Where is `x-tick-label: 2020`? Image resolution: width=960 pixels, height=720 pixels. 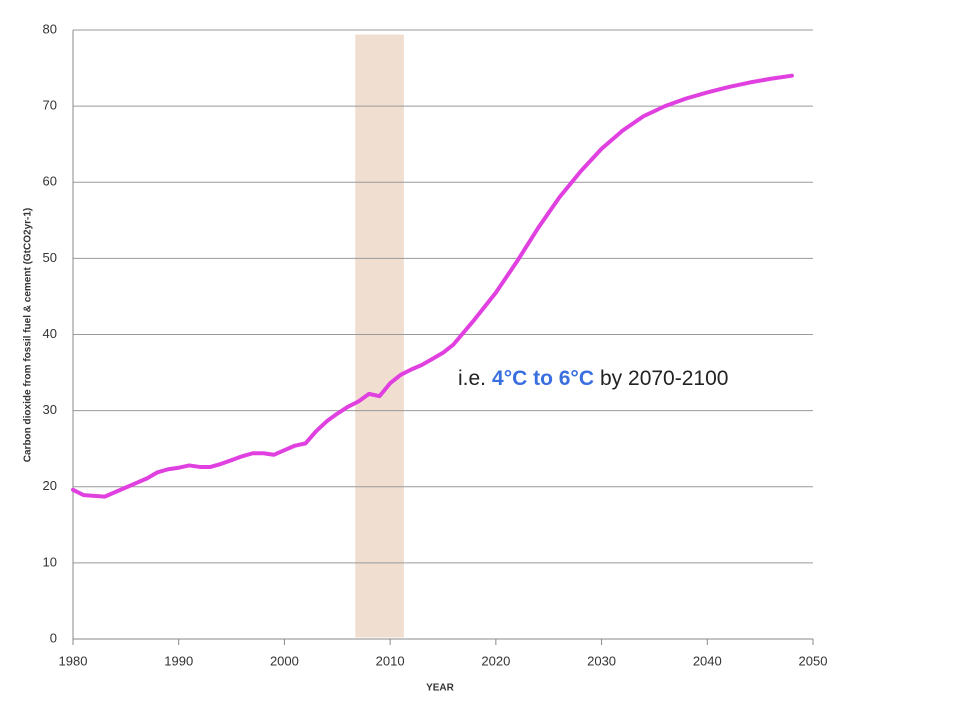
x-tick-label: 2020 is located at coordinates (495, 660).